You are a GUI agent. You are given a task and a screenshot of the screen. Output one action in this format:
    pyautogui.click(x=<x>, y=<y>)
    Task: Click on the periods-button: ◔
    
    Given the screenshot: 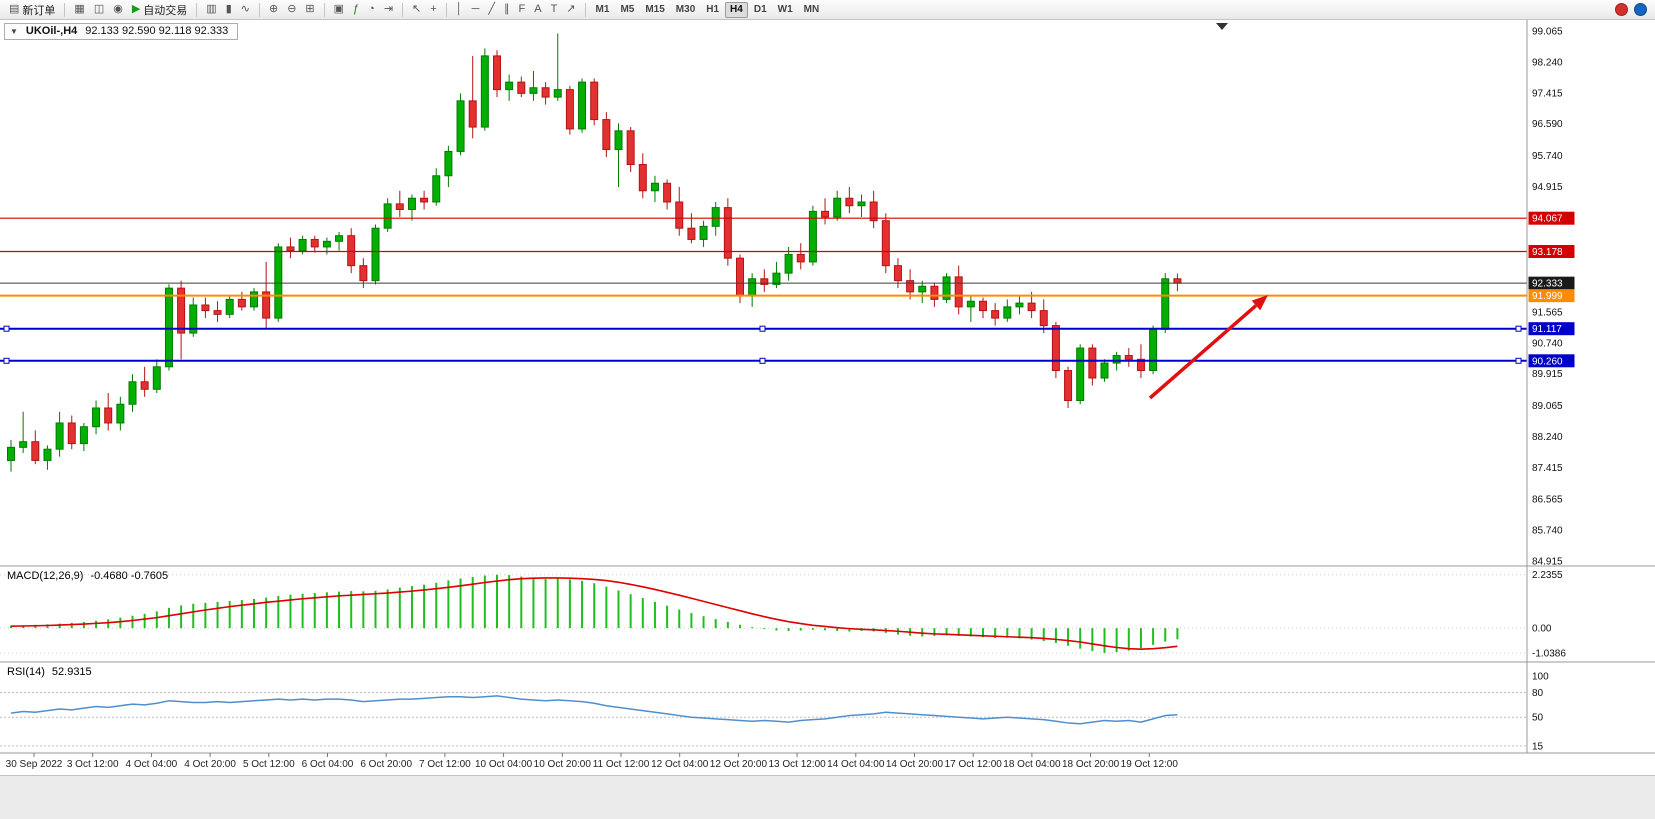 What is the action you would take?
    pyautogui.click(x=371, y=9)
    